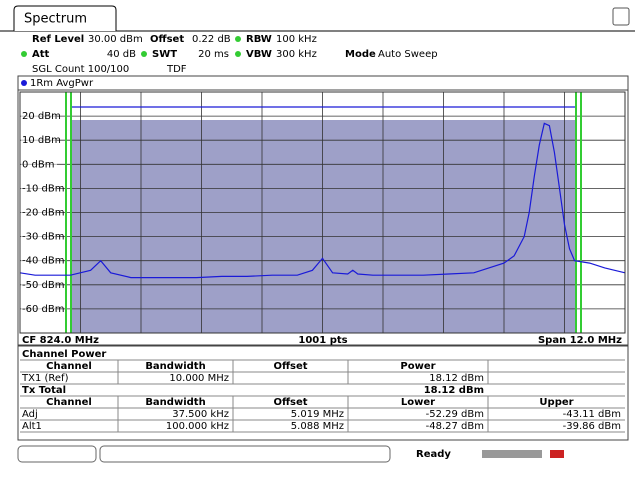 This screenshot has height=479, width=635. What do you see at coordinates (360, 54) in the screenshot?
I see `label: Mode` at bounding box center [360, 54].